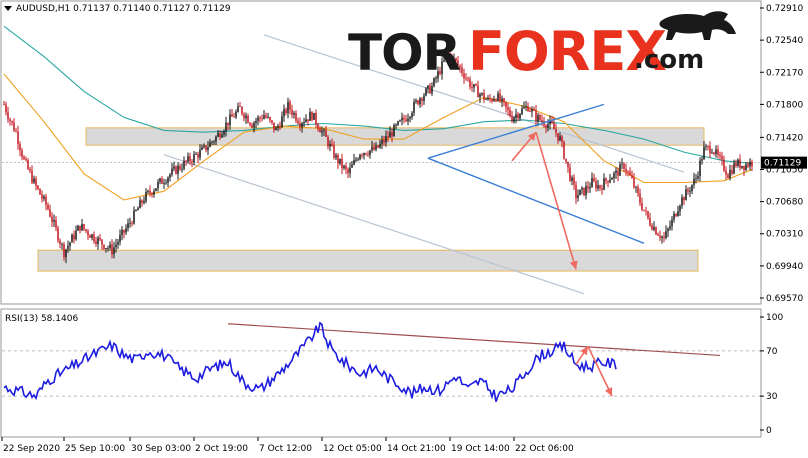 The height and width of the screenshot is (458, 808). What do you see at coordinates (784, 267) in the screenshot?
I see `price-tick-label: 0.69940` at bounding box center [784, 267].